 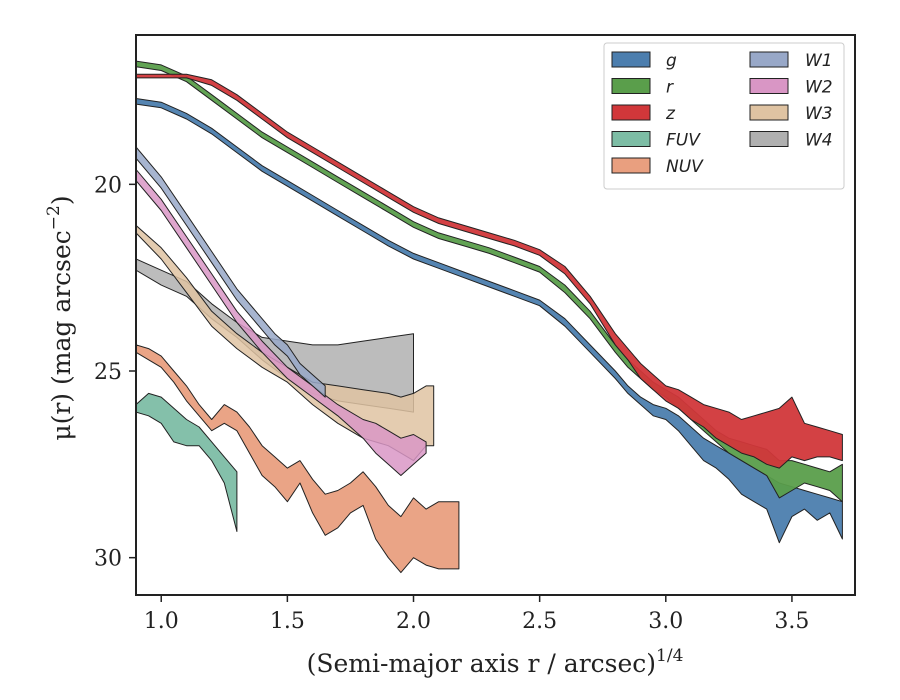 What do you see at coordinates (631, 59) in the screenshot?
I see `legend-swatch-g` at bounding box center [631, 59].